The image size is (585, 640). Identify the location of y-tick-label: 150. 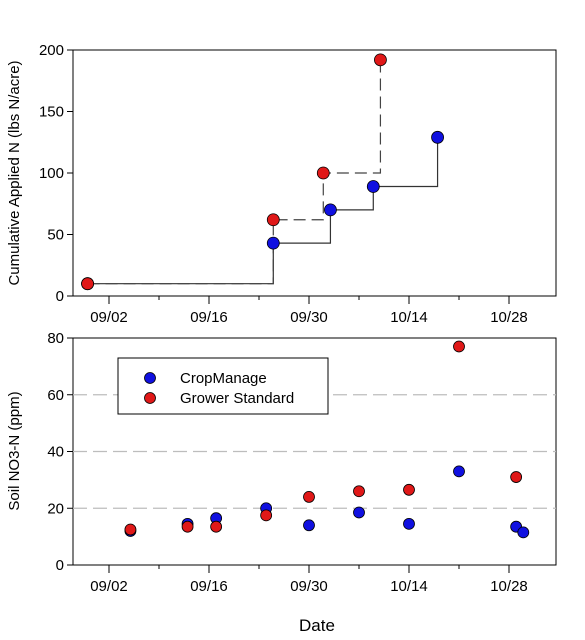
(51, 112).